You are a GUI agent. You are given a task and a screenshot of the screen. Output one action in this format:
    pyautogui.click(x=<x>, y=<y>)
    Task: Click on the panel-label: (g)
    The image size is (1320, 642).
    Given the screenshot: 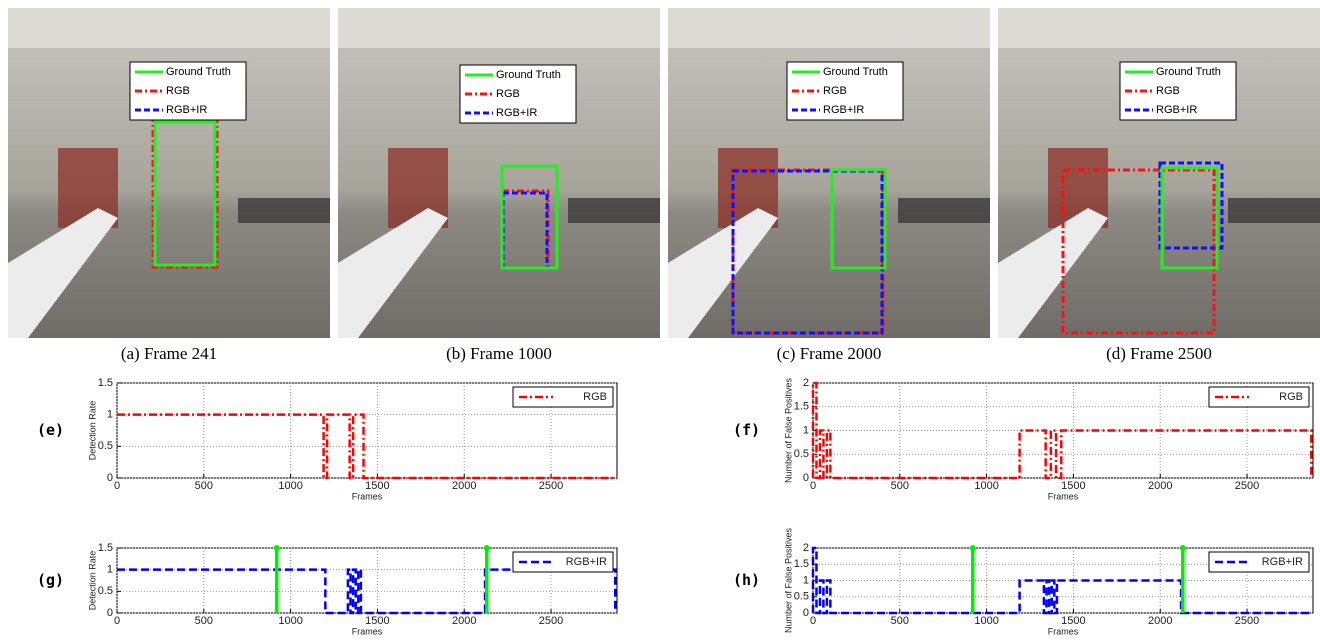 What is the action you would take?
    pyautogui.click(x=50, y=580)
    